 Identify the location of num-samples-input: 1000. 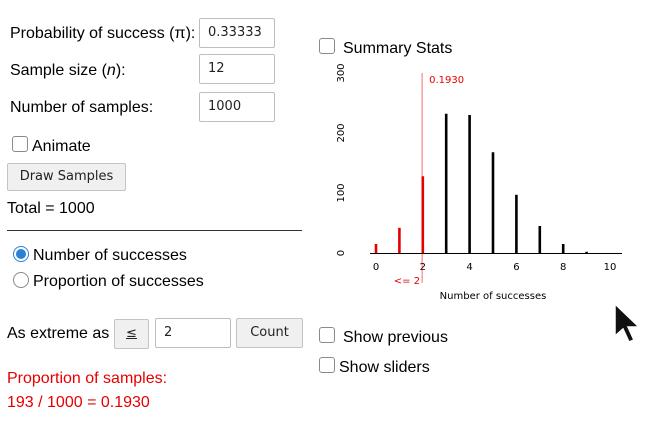
(237, 107).